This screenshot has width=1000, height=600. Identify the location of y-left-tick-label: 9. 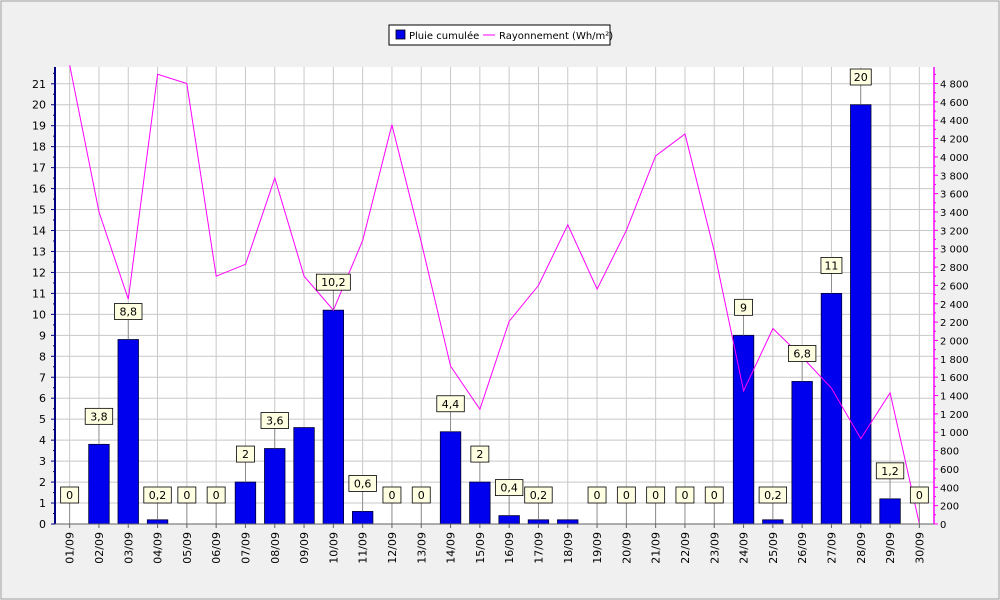
(42, 335).